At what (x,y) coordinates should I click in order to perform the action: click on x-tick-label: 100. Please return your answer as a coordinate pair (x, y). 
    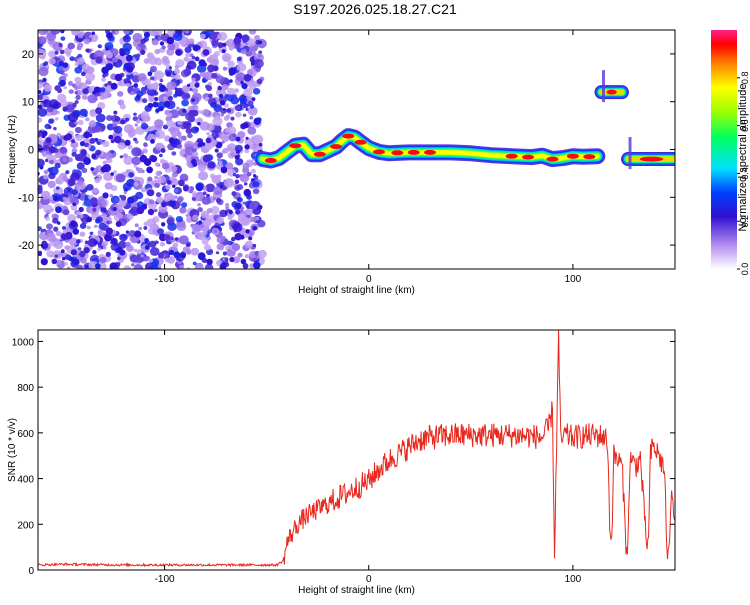
    Looking at the image, I should click on (573, 579).